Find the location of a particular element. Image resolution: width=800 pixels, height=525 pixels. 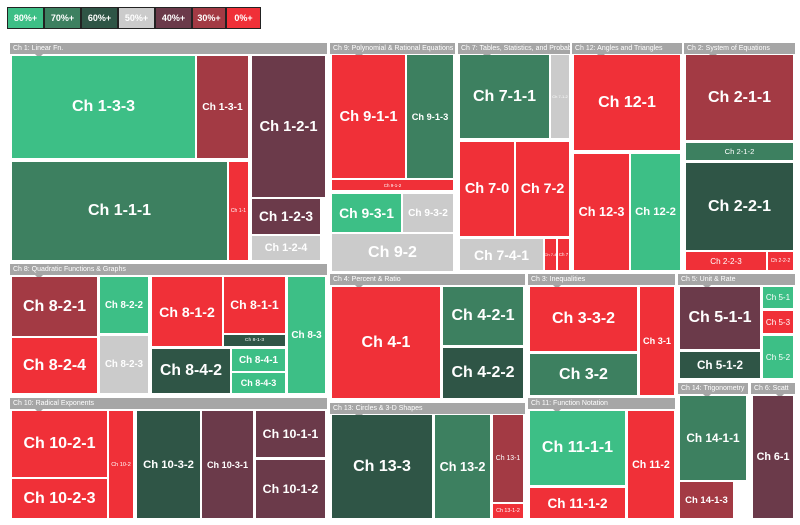

topic-tile: Ch 9-3-1 is located at coordinates (366, 213).